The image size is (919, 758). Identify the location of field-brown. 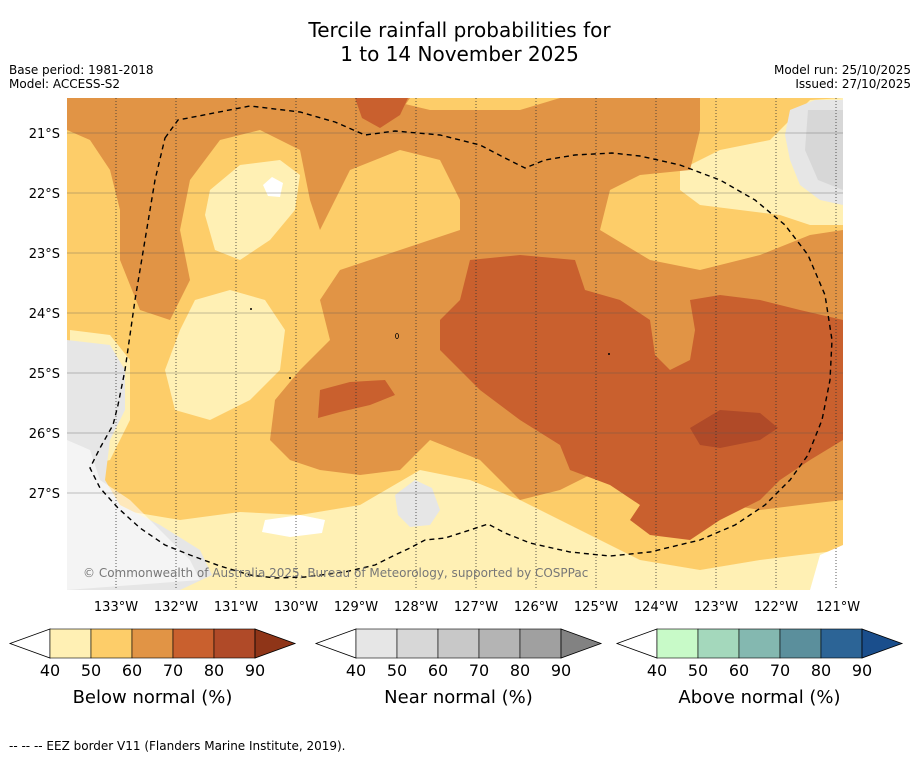
(734, 429).